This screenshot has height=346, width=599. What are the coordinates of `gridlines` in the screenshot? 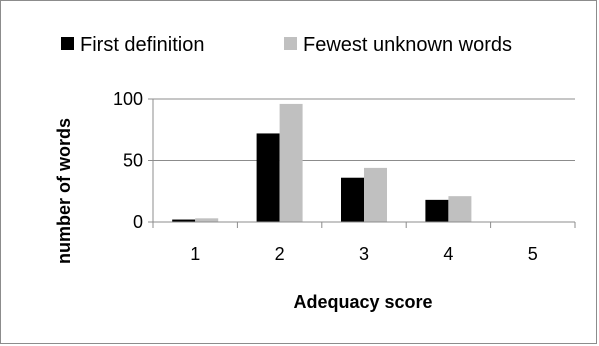 It's located at (364, 129).